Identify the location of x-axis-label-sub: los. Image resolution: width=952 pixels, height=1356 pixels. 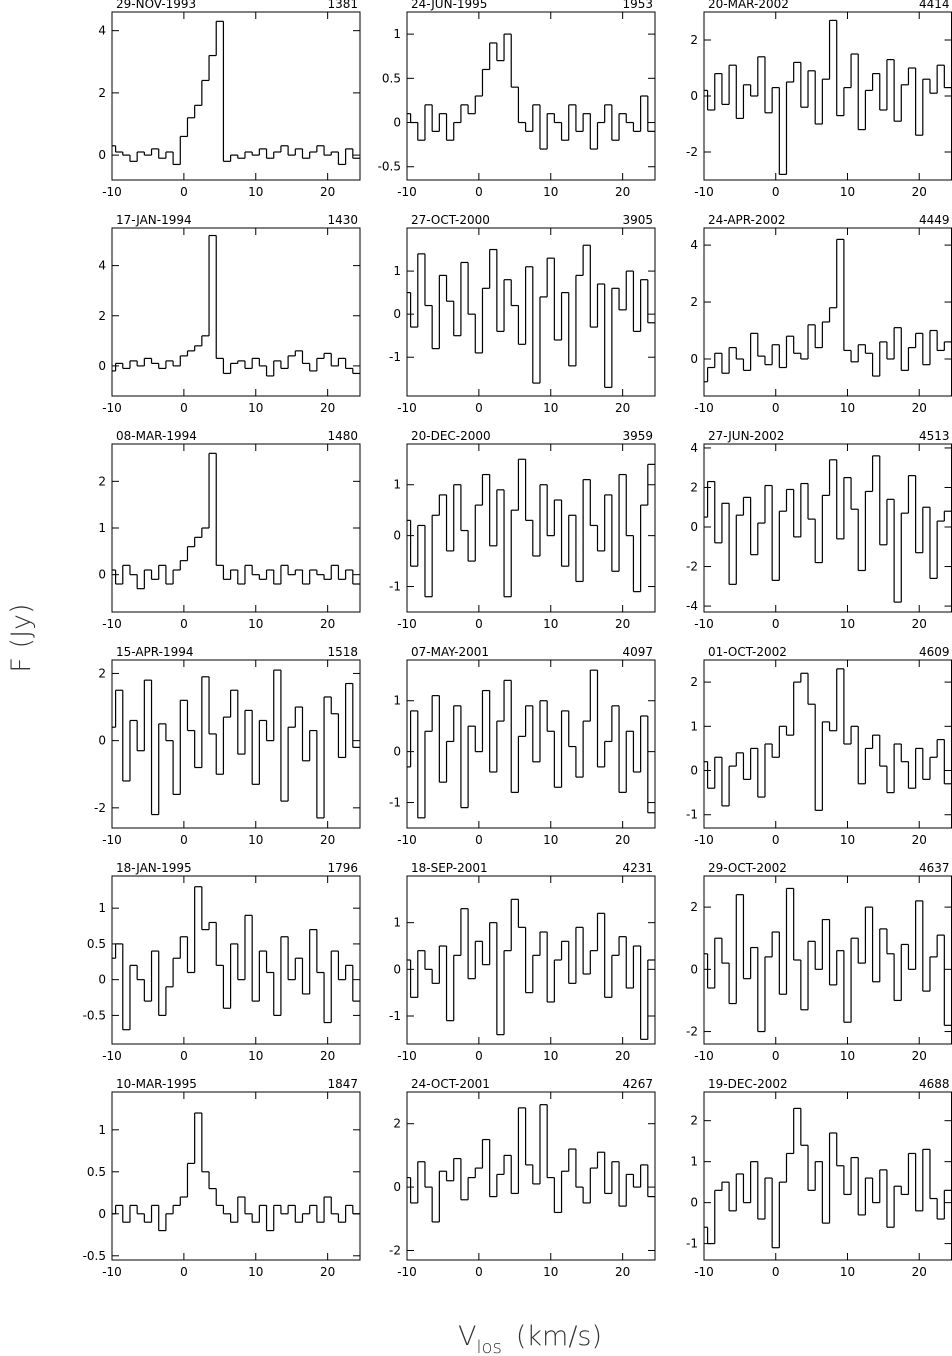
(488, 1346).